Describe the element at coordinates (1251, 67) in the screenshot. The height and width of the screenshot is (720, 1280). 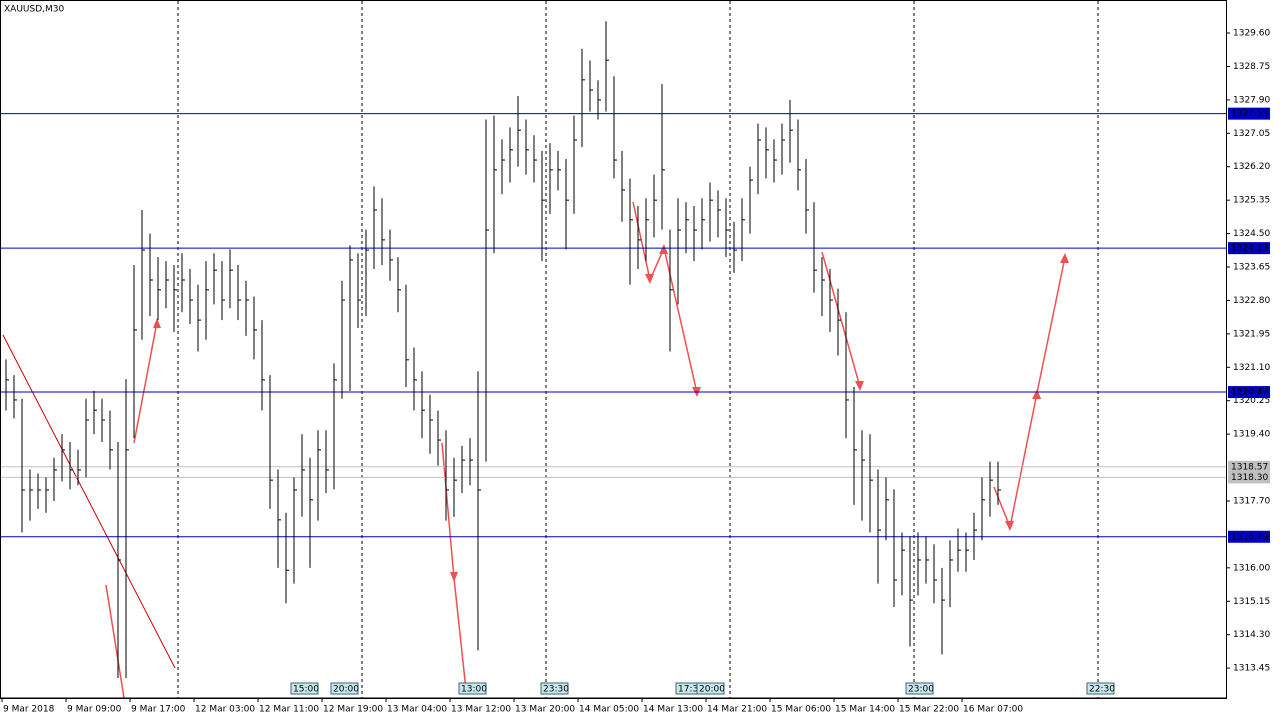
I see `y-tick-label: 1328.75` at that location.